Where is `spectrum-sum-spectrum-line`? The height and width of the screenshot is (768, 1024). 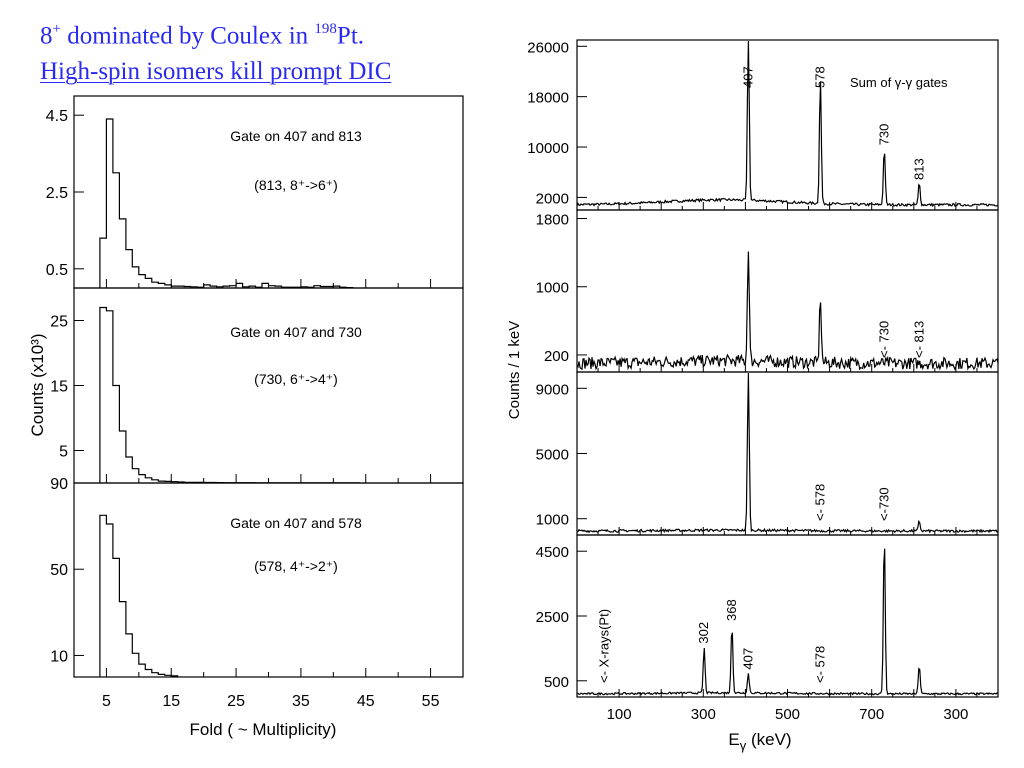
spectrum-sum-spectrum-line is located at coordinates (787, 124).